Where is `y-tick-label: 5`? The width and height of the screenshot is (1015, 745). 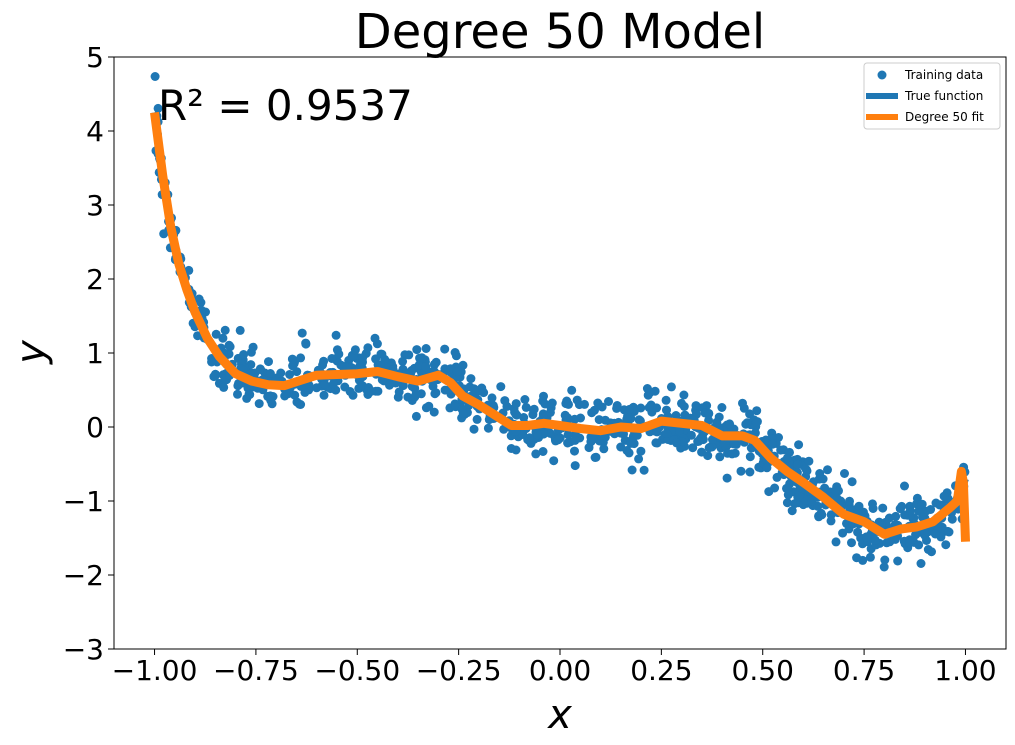 y-tick-label: 5 is located at coordinates (95, 57).